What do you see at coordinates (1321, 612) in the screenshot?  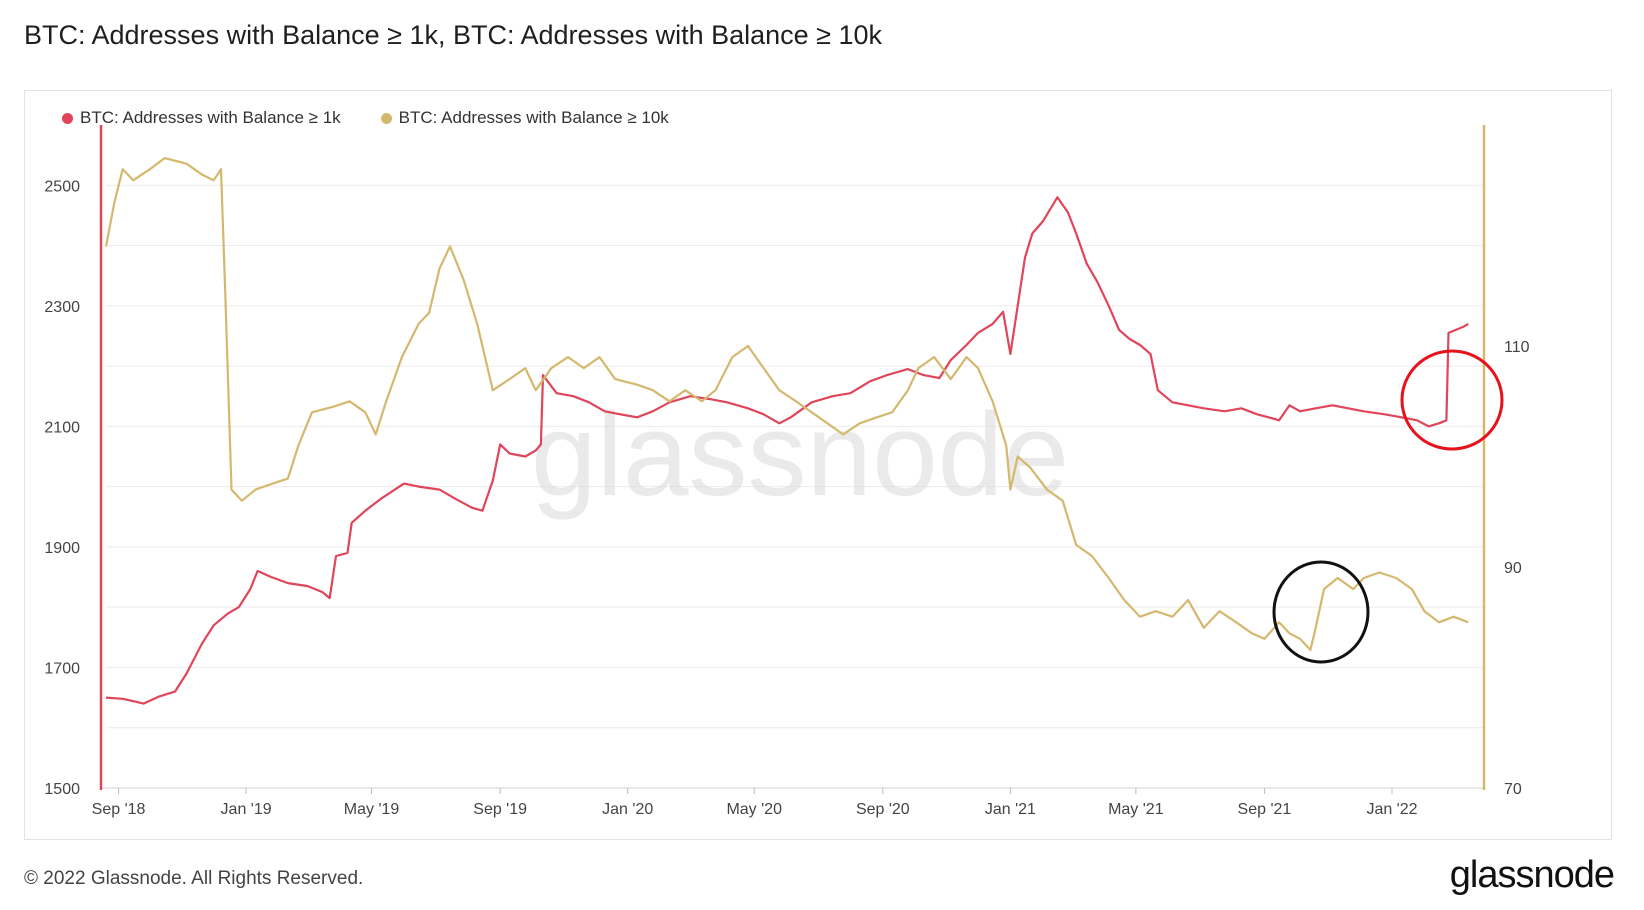 I see `annotation-circle-black` at bounding box center [1321, 612].